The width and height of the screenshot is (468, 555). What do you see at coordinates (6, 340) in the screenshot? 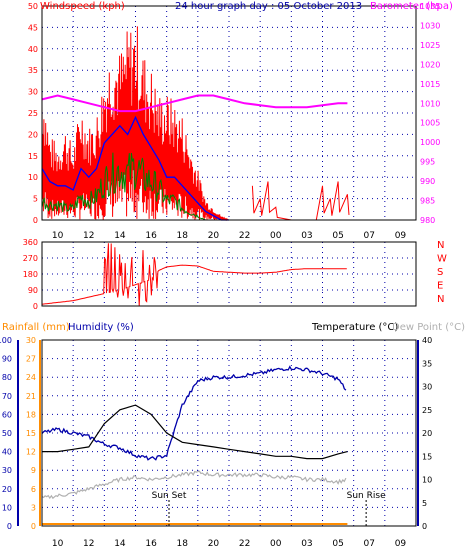
I see `humidity-y-tick: 100` at bounding box center [6, 340].